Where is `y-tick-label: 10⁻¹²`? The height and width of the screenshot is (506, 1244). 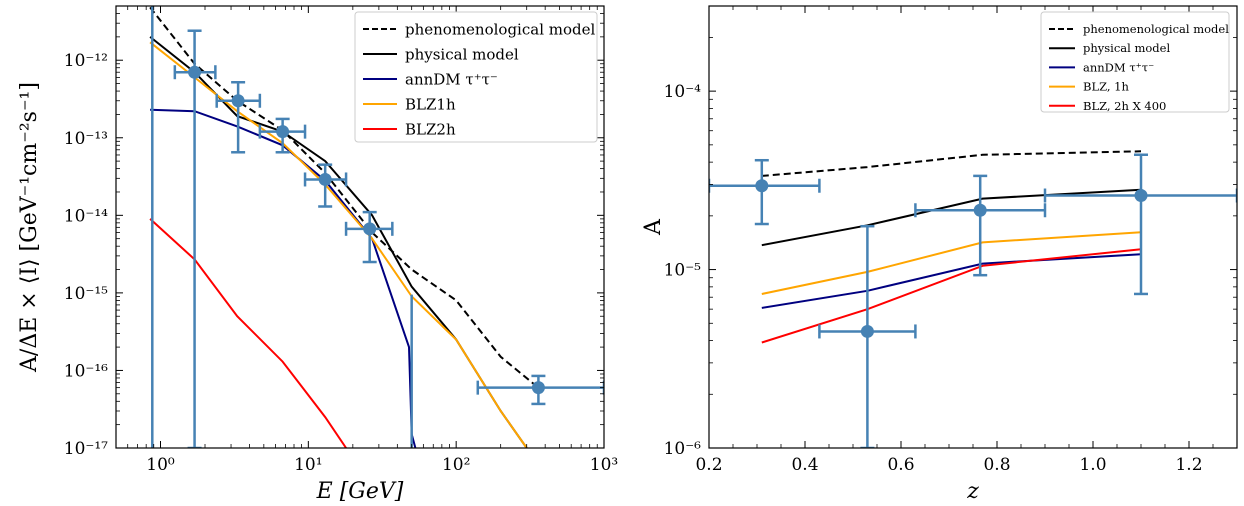 y-tick-label: 10⁻¹² is located at coordinates (86, 61).